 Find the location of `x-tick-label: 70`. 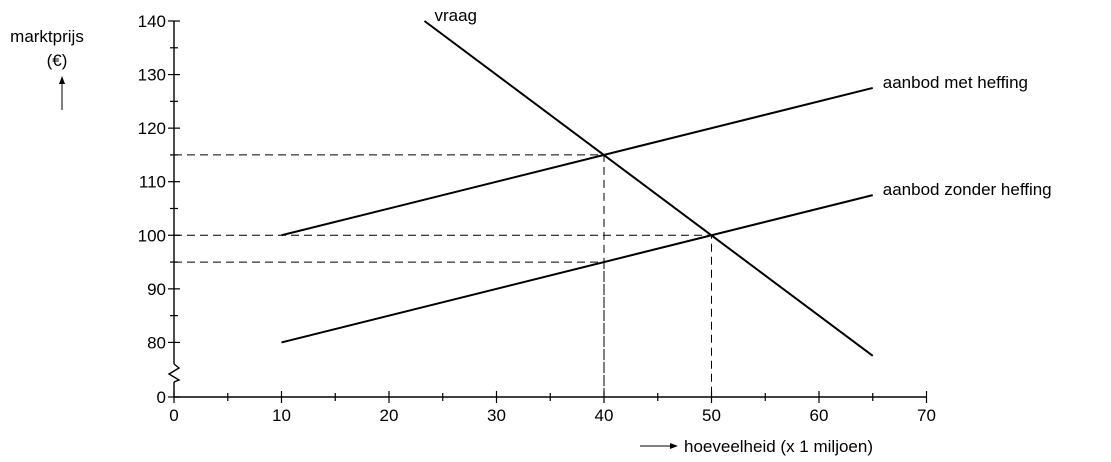

x-tick-label: 70 is located at coordinates (926, 415).